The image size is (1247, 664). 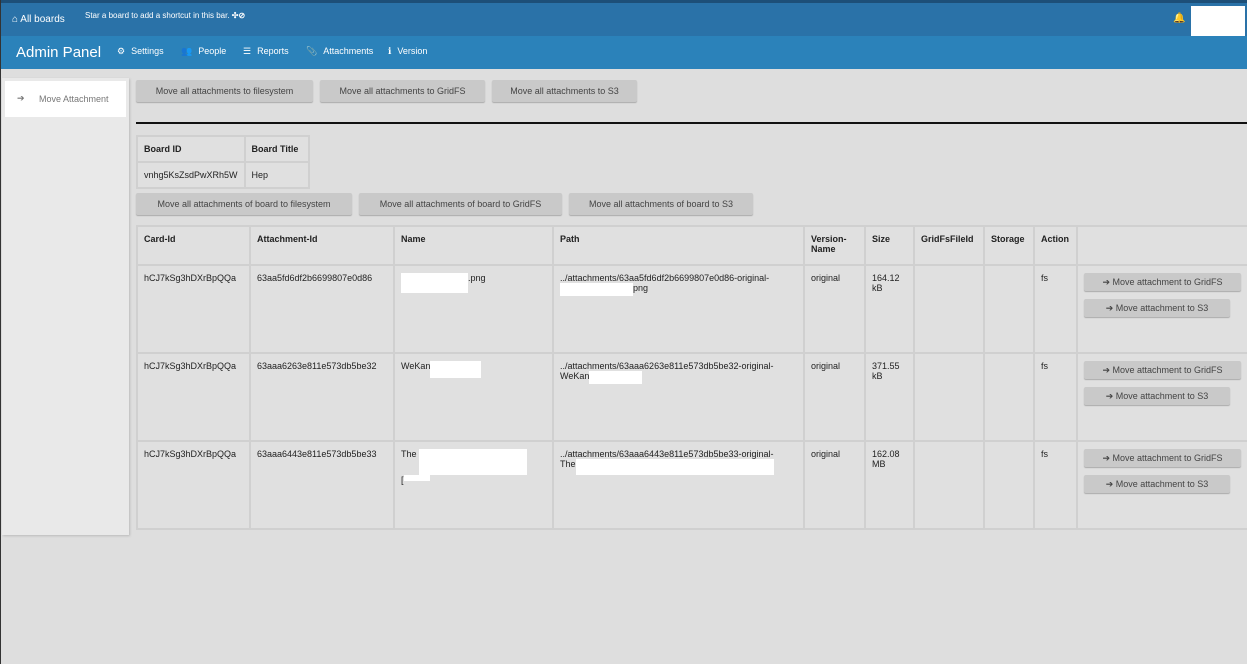 I want to click on nav-reports: ☰ Reports, so click(x=266, y=51).